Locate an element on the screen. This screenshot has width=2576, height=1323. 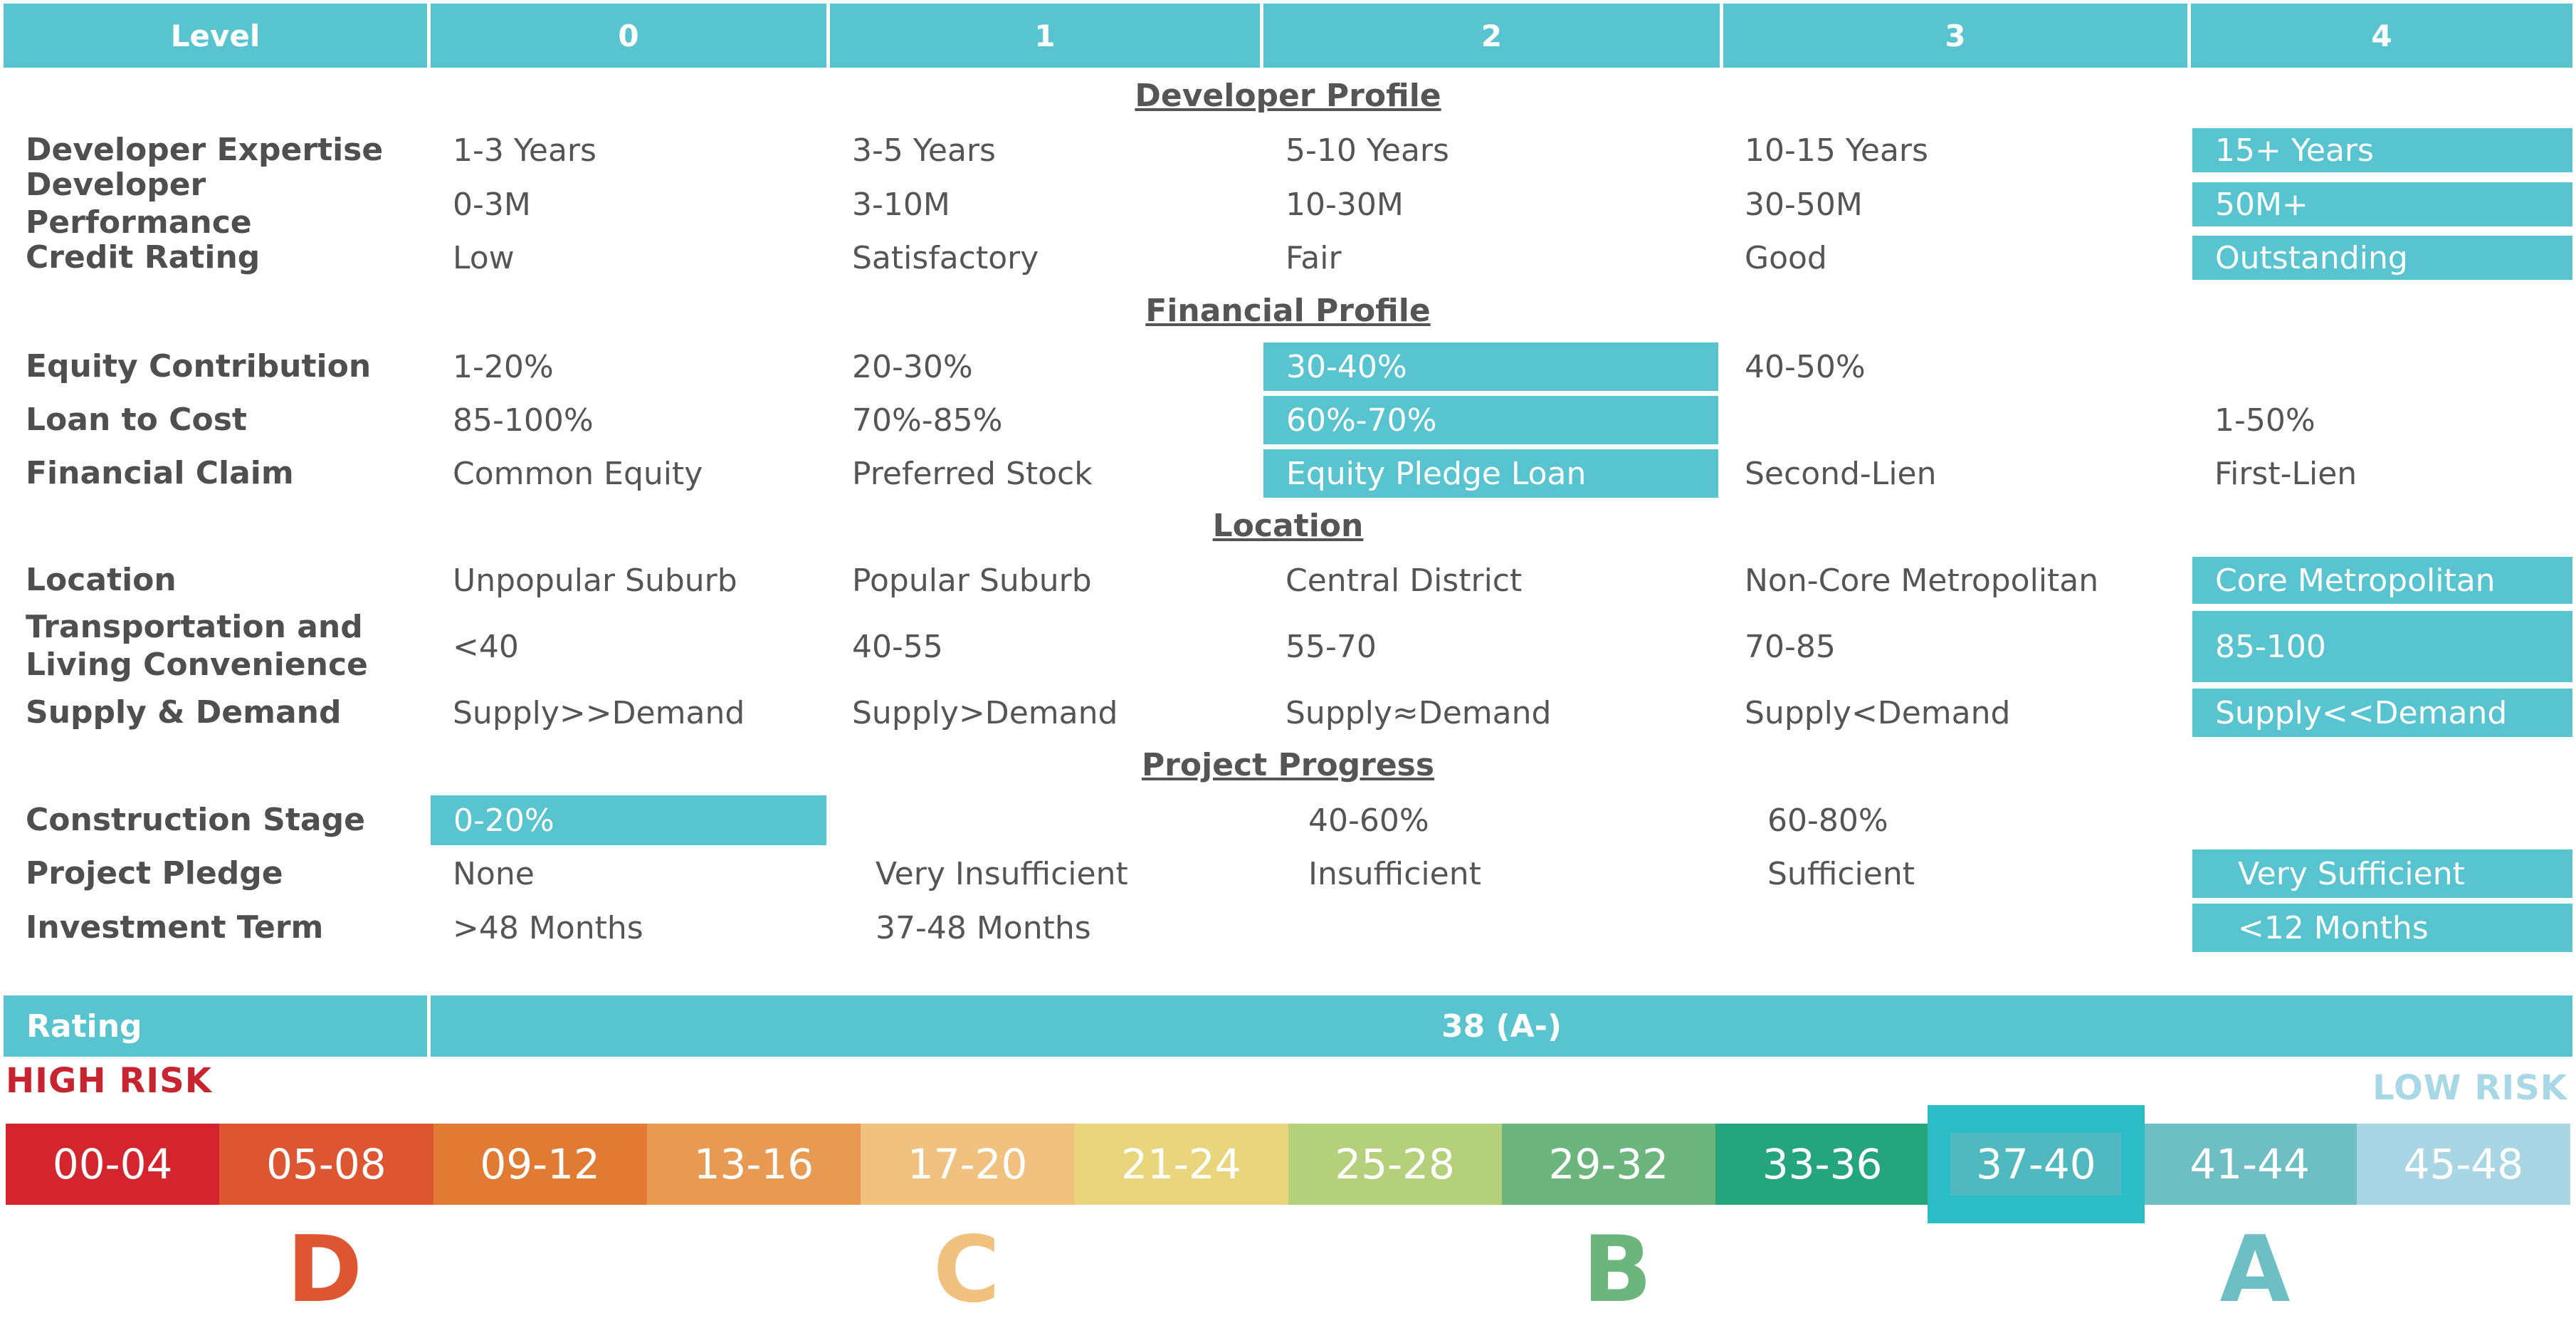
header-level-4-label: 4 is located at coordinates (2381, 35).